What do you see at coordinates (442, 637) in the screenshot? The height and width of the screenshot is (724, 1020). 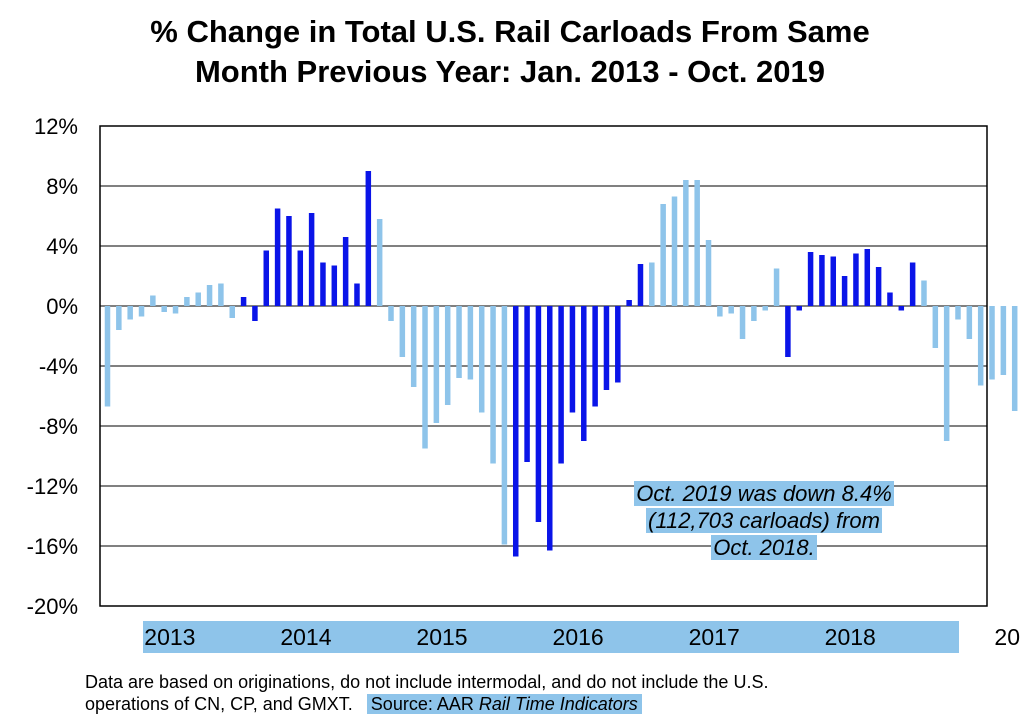 I see `year-label: 2015` at bounding box center [442, 637].